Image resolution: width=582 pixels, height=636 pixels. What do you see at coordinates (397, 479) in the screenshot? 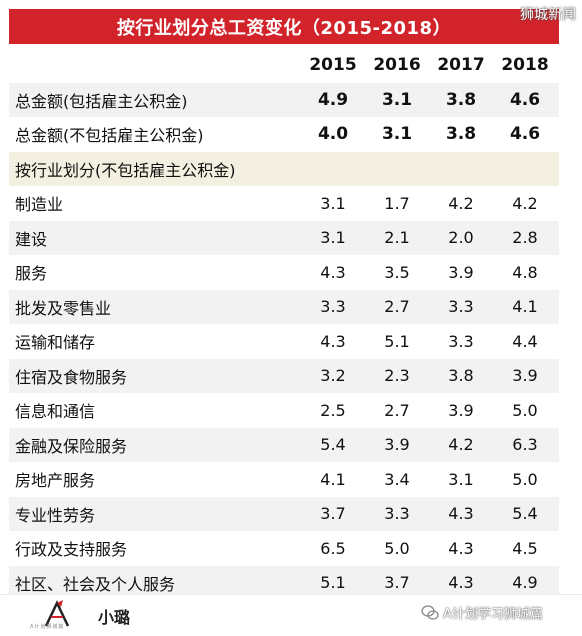
I see `value-cell: 3.4` at bounding box center [397, 479].